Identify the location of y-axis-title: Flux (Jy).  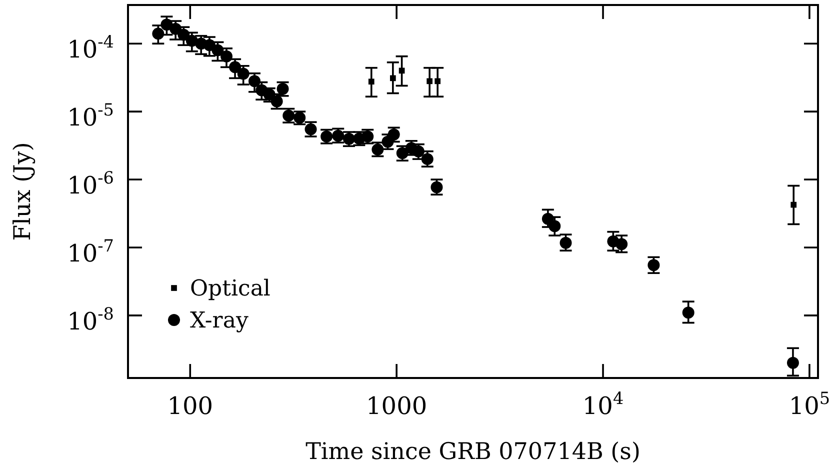
(23, 191).